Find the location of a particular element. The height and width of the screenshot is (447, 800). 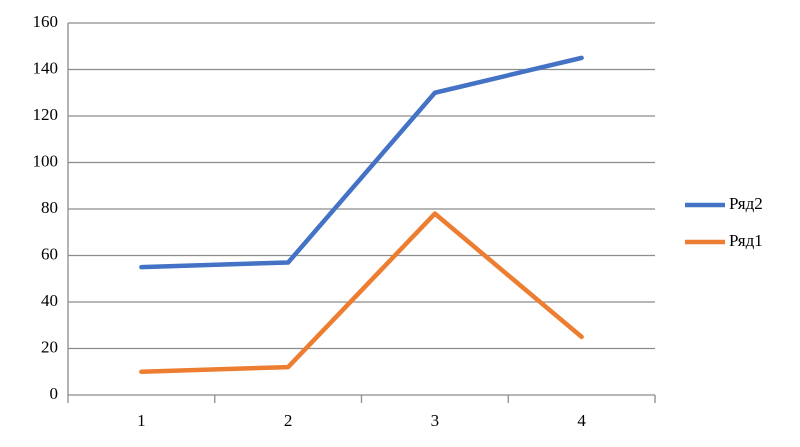

x-tick-label: 1 is located at coordinates (141, 420).